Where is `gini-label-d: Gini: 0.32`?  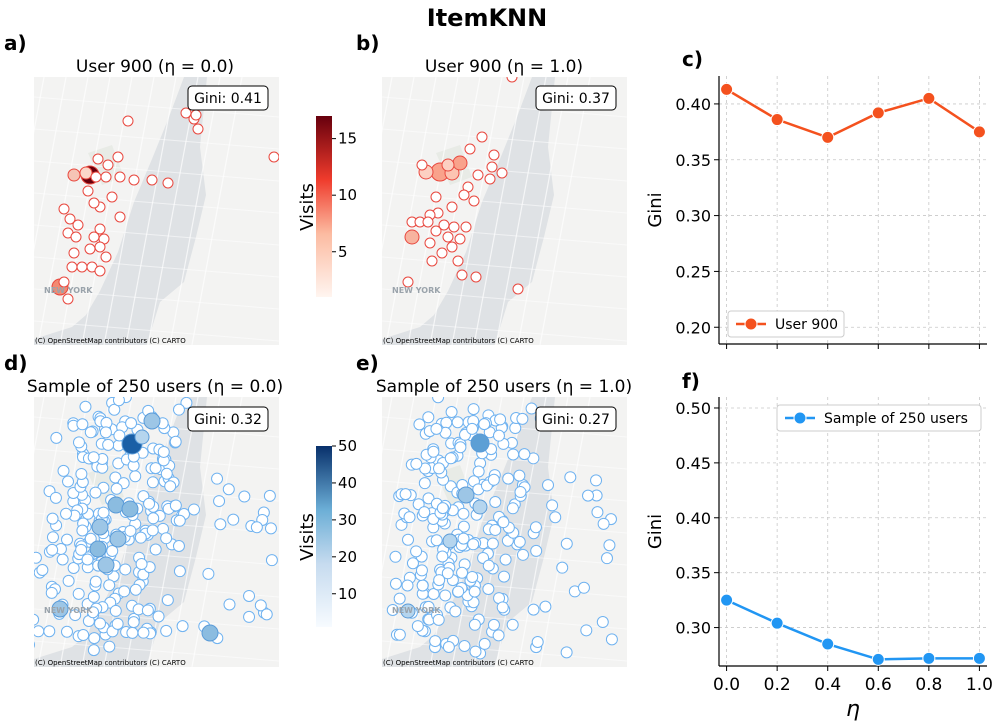 gini-label-d: Gini: 0.32 is located at coordinates (228, 420).